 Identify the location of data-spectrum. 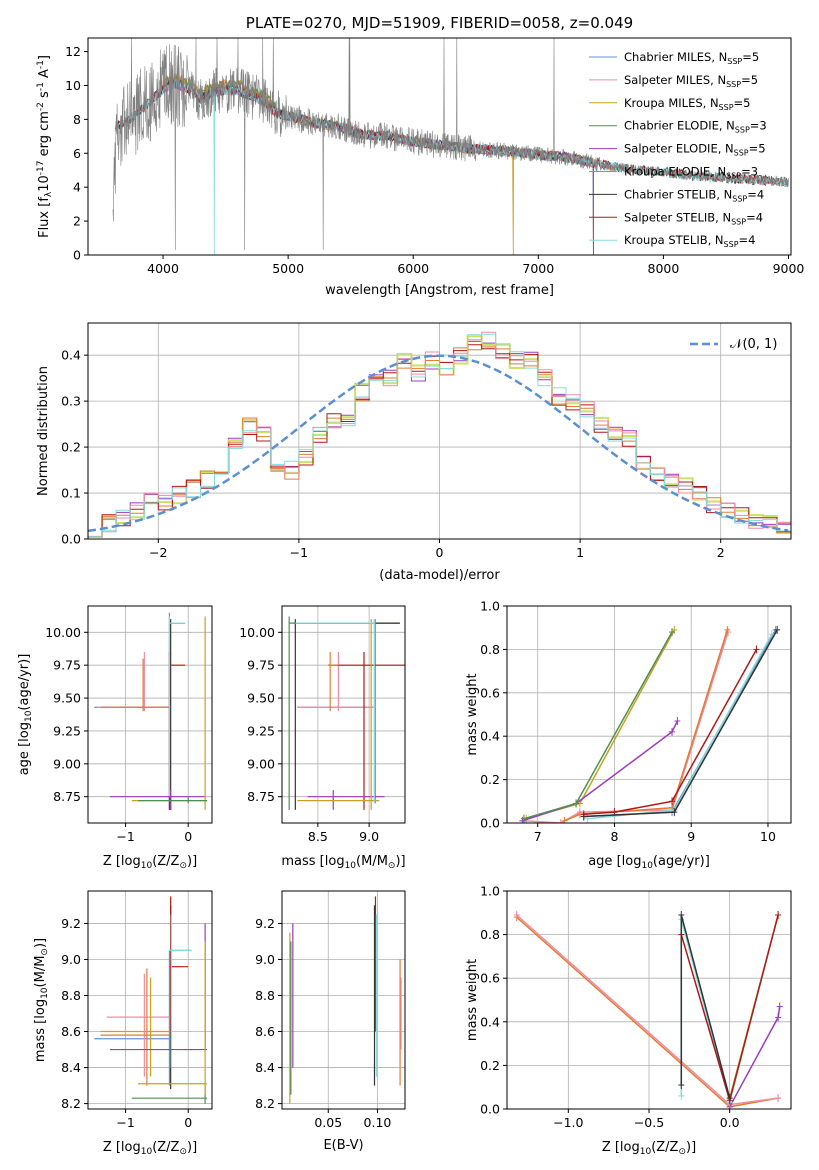
(450, 144).